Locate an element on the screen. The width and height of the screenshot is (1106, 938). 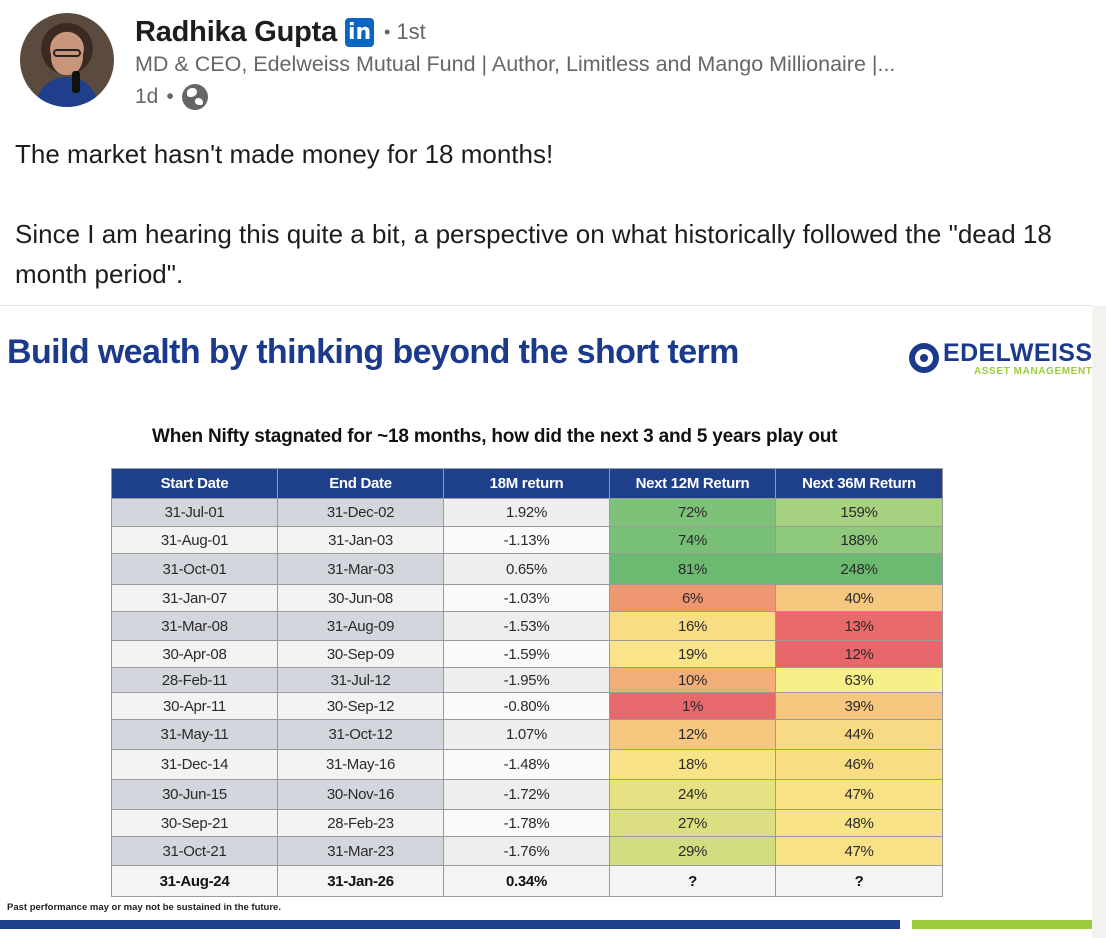
start-date-cell: 31-Aug-24 is located at coordinates (194, 881).